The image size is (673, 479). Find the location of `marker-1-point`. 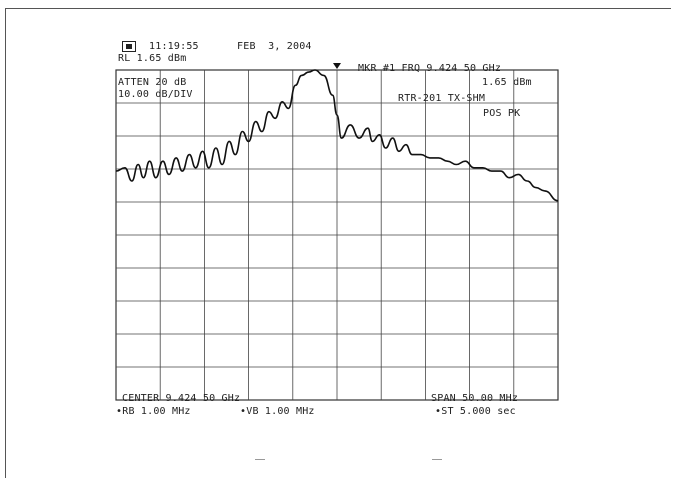

marker-1-point is located at coordinates (337, 66).